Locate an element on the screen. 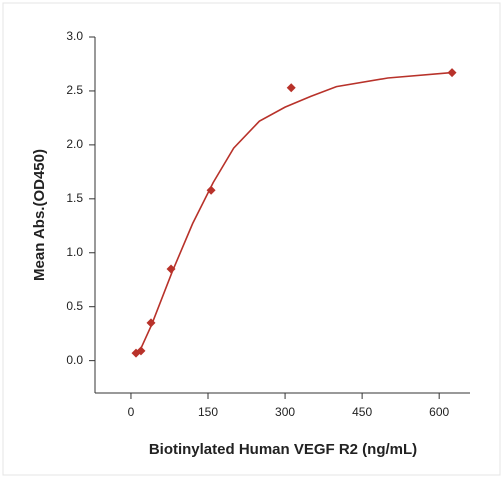 This screenshot has width=504, height=479. y-tick-label: 2.0 is located at coordinates (74, 144).